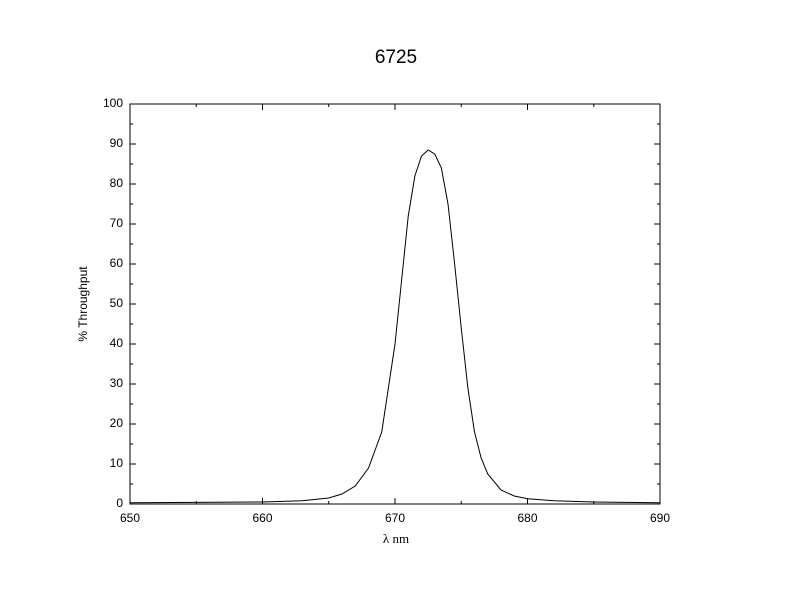 Image resolution: width=792 pixels, height=612 pixels. I want to click on chart-title: 6725, so click(396, 57).